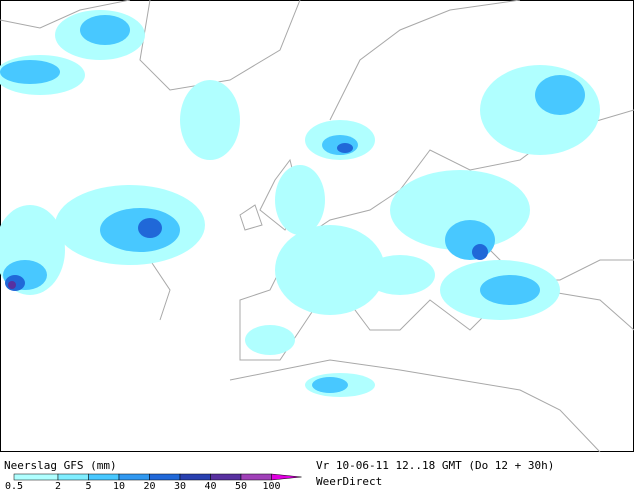  Describe the element at coordinates (88, 485) in the screenshot. I see `legend-label: 5` at that location.